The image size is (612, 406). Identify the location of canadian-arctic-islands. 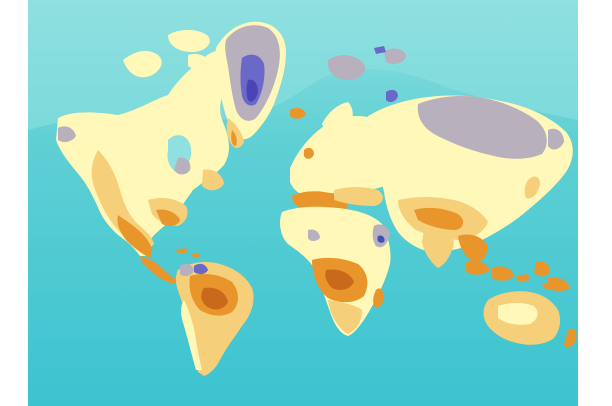
(166, 53).